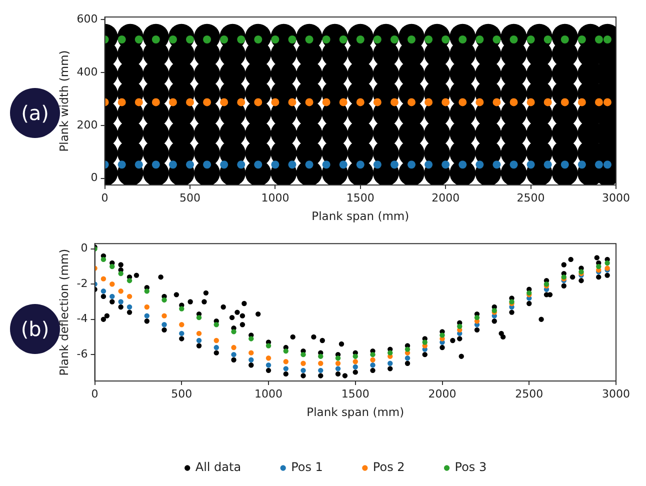 The image size is (646, 486). What do you see at coordinates (268, 393) in the screenshot?
I see `x-tick-label: 1000` at bounding box center [268, 393].